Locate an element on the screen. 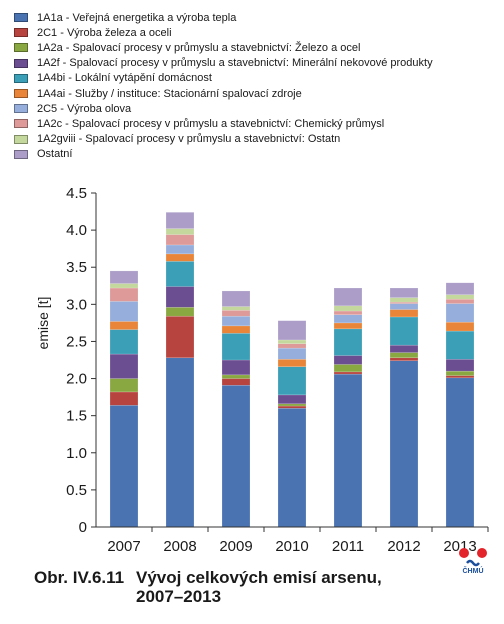 This screenshot has width=504, height=624. y-axis-label: emise [t] is located at coordinates (43, 323).